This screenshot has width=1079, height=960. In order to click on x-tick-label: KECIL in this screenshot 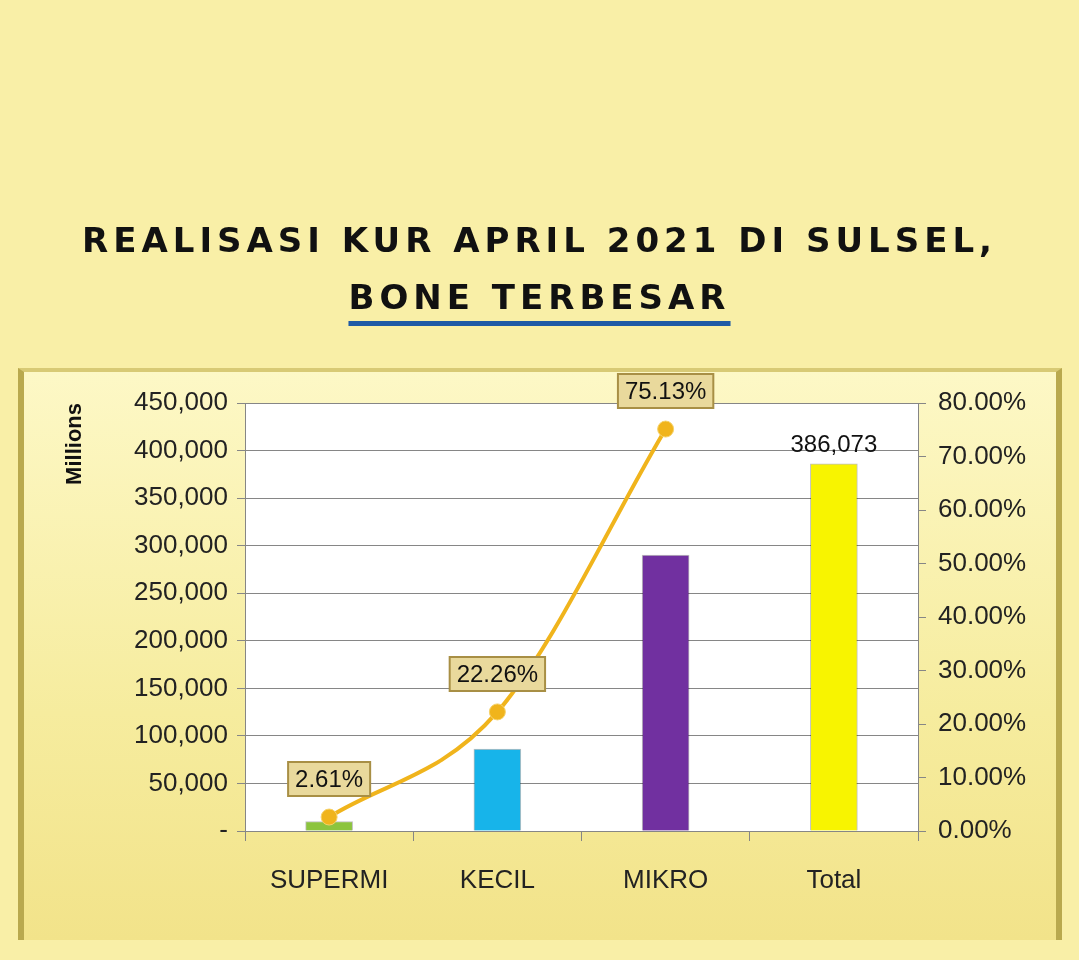, I will do `click(497, 878)`.